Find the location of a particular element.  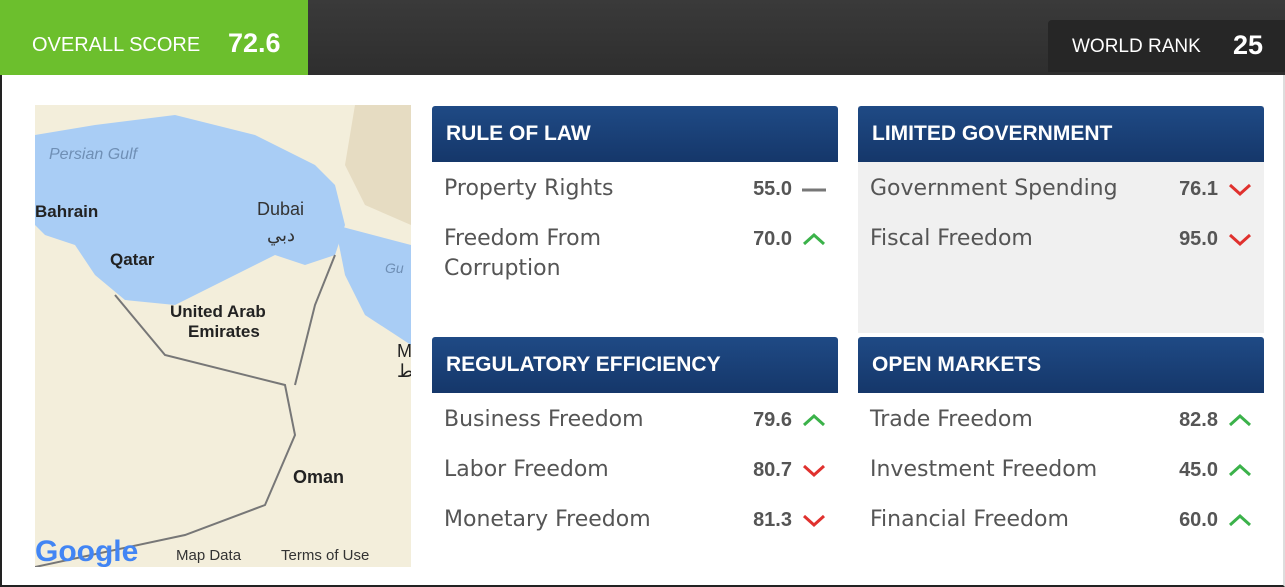

indicator-row: Investment Freedom 45.0 is located at coordinates (1061, 468).